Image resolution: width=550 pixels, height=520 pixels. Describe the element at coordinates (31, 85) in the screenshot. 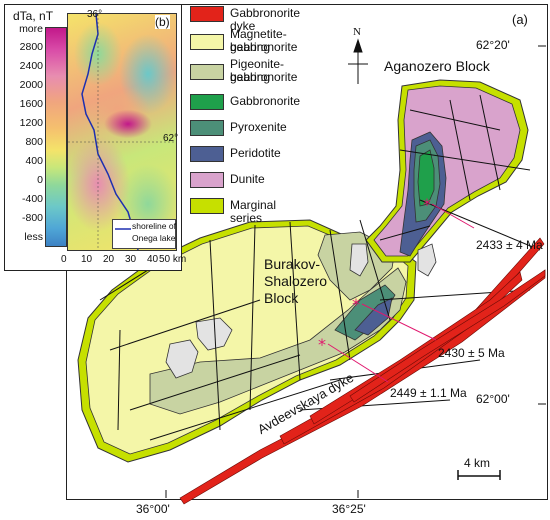

I see `colorbar-label: 2000` at that location.